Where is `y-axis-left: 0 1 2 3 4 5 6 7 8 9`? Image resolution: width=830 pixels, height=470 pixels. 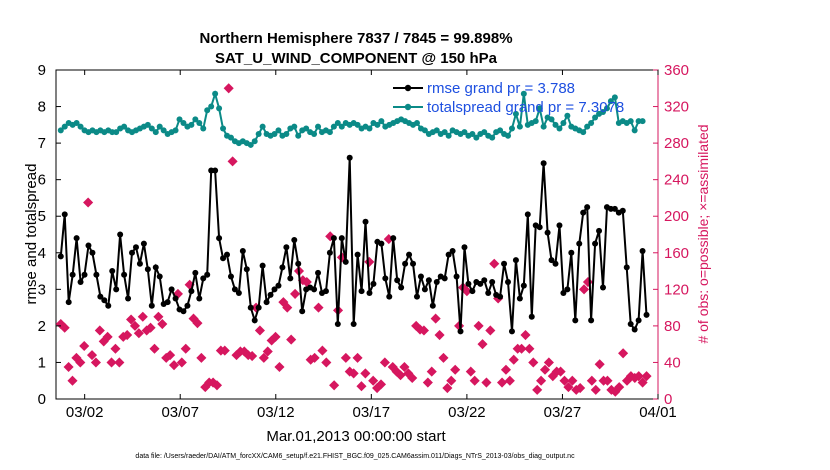
y-axis-left: 0 1 2 3 4 5 6 7 8 9 is located at coordinates (49, 235).